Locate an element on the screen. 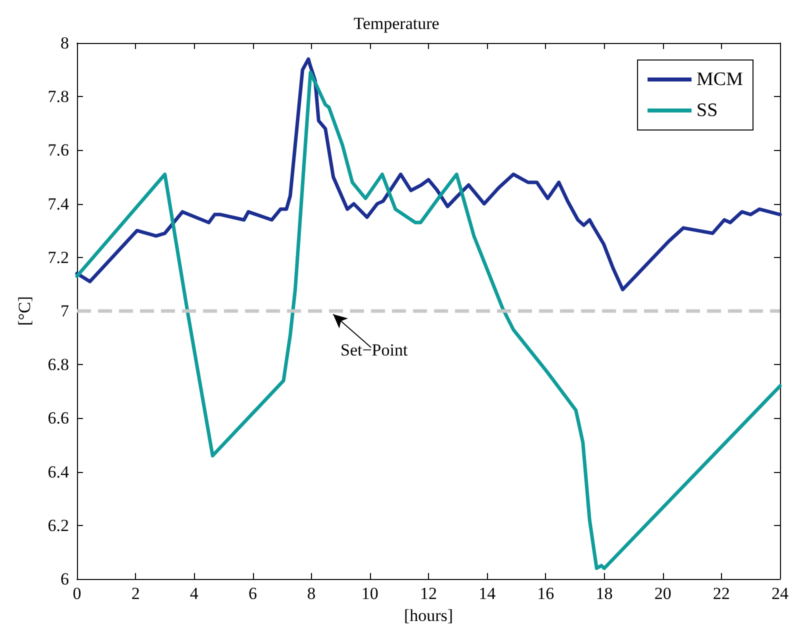 The width and height of the screenshot is (793, 637). x-tick-label: 24 is located at coordinates (780, 593).